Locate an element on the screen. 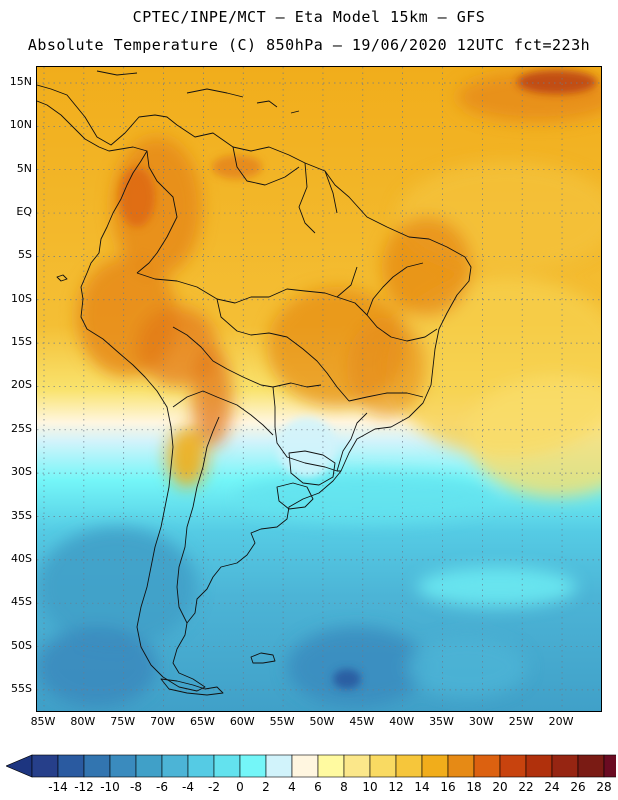 This screenshot has width=618, height=800. lat-label: 15S is located at coordinates (21, 342).